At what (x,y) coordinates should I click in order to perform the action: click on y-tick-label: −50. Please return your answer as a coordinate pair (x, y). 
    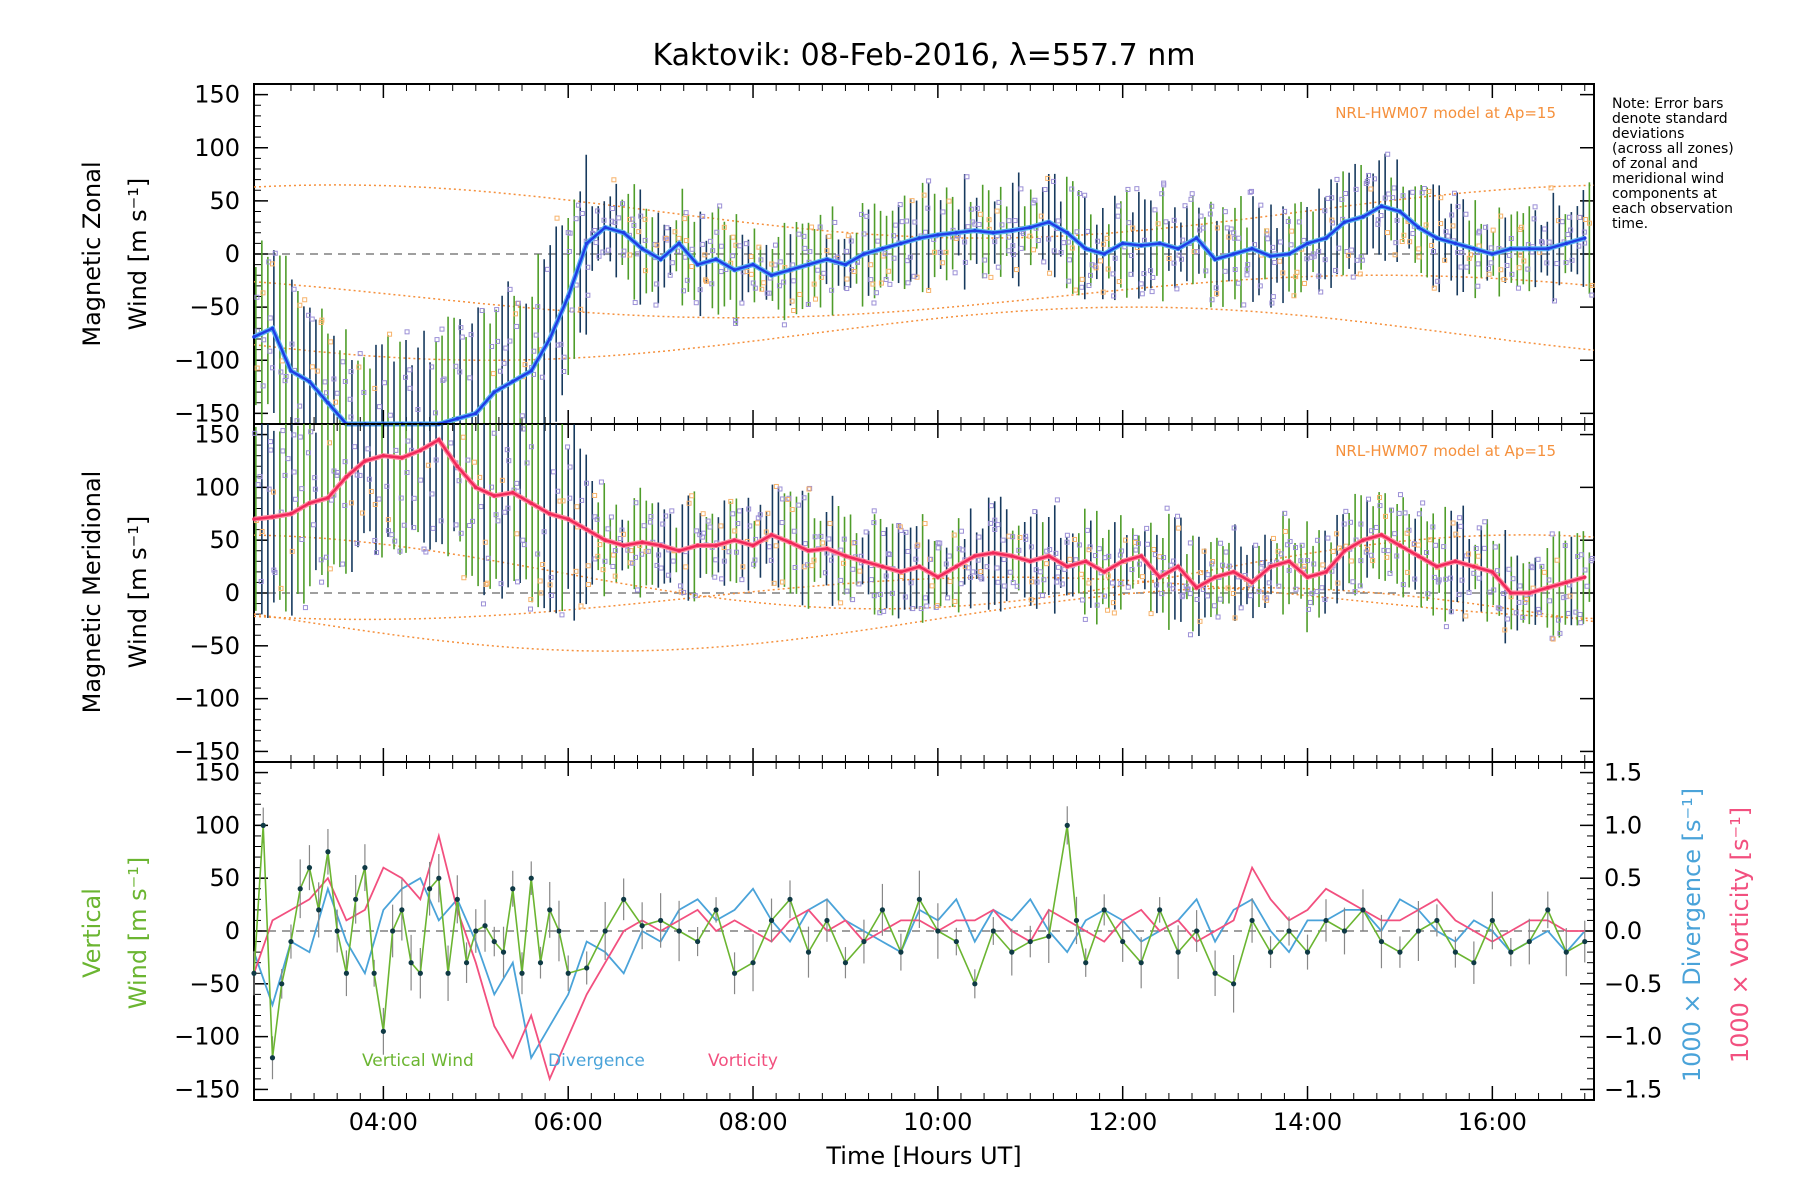
    Looking at the image, I should click on (214, 307).